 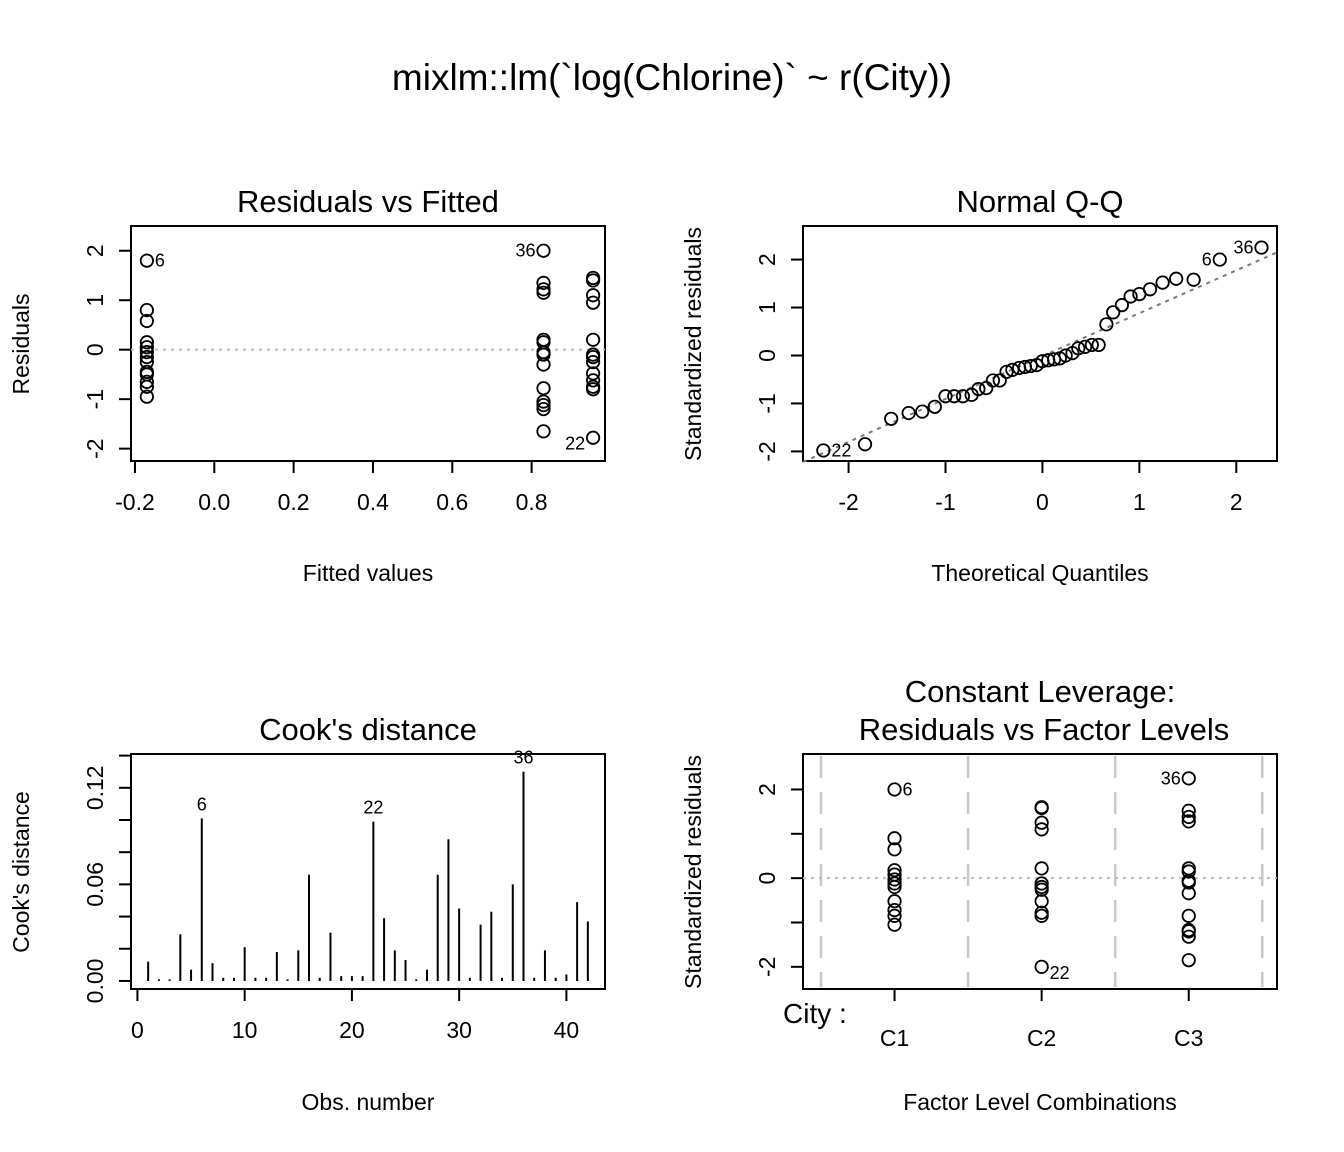 What do you see at coordinates (767, 355) in the screenshot?
I see `qq-y-tick-label: 0` at bounding box center [767, 355].